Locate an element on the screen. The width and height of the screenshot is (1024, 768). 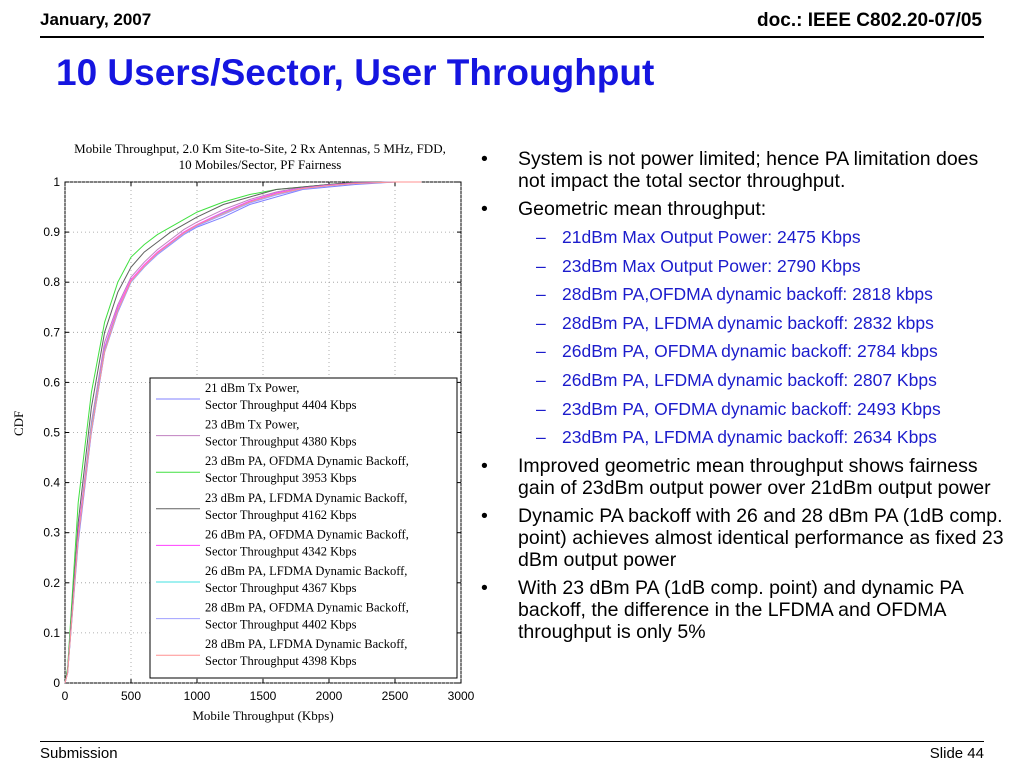
x-tick-label: 1000 is located at coordinates (197, 696).